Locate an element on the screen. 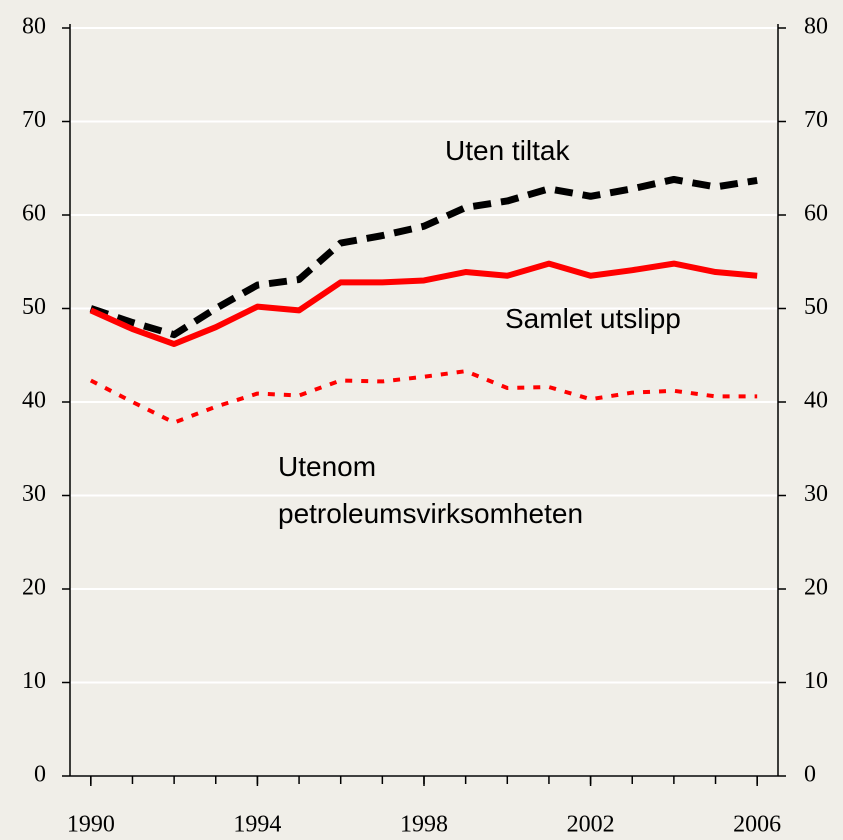 The image size is (843, 840). y2-tick-label: 70 is located at coordinates (816, 120).